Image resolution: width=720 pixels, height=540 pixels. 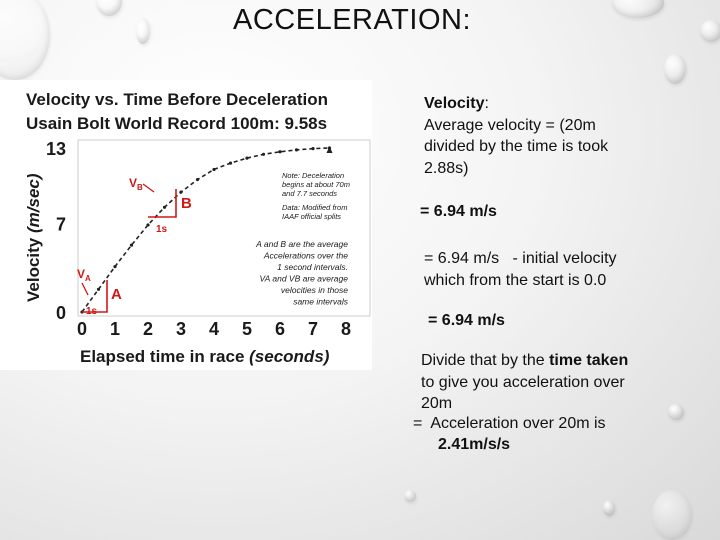 I want to click on accel-line-2: to give you acceleration over, so click(x=523, y=382).